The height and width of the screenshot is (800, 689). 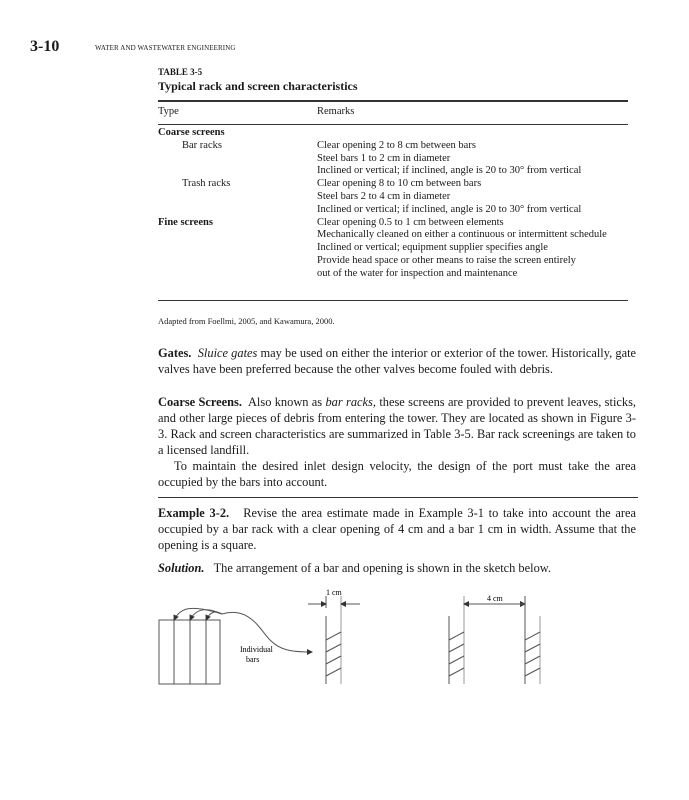 I want to click on bar-section-1cm, so click(x=334, y=640).